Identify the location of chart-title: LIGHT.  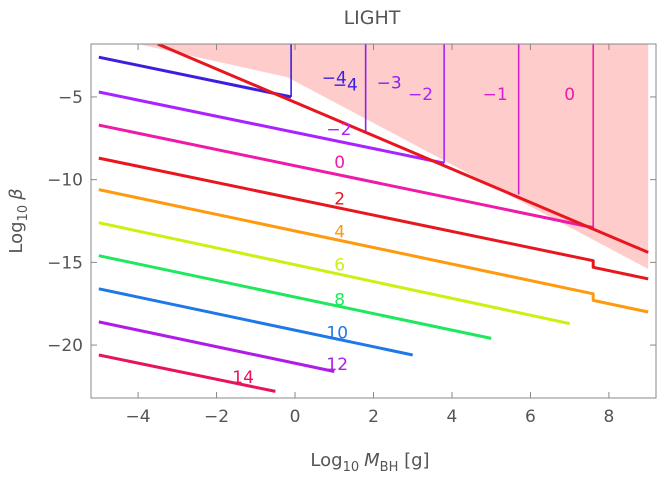
(372, 18).